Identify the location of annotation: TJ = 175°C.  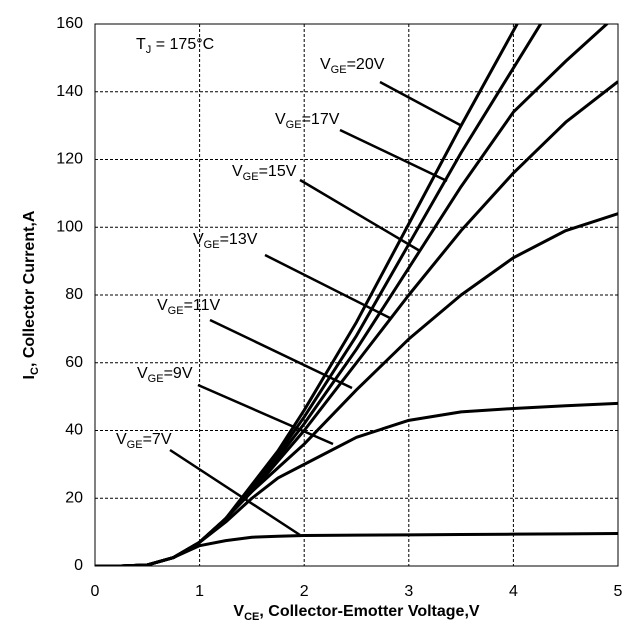
(175, 46).